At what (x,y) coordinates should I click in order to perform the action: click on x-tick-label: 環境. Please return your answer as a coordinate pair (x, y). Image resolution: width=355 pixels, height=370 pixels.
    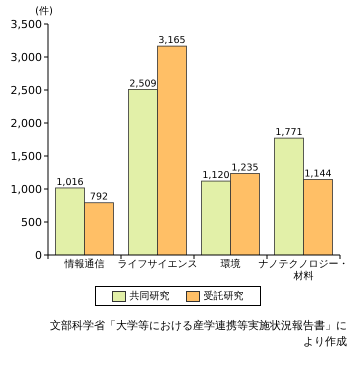
    Looking at the image, I should click on (230, 264).